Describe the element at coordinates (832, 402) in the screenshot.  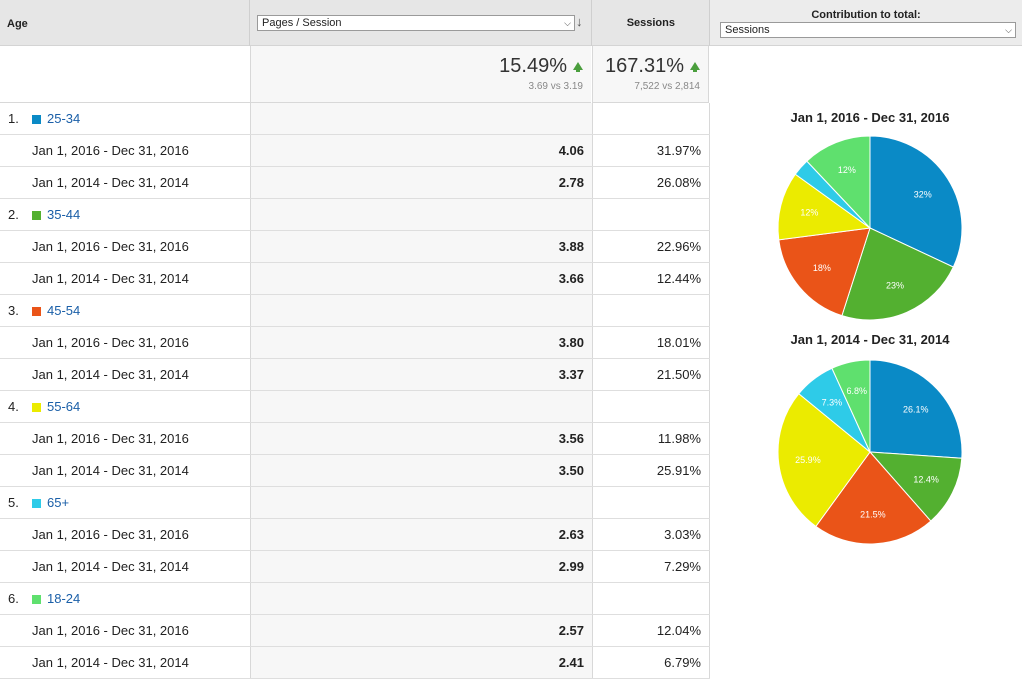
I see `pie-slice-label: 7.3%` at that location.